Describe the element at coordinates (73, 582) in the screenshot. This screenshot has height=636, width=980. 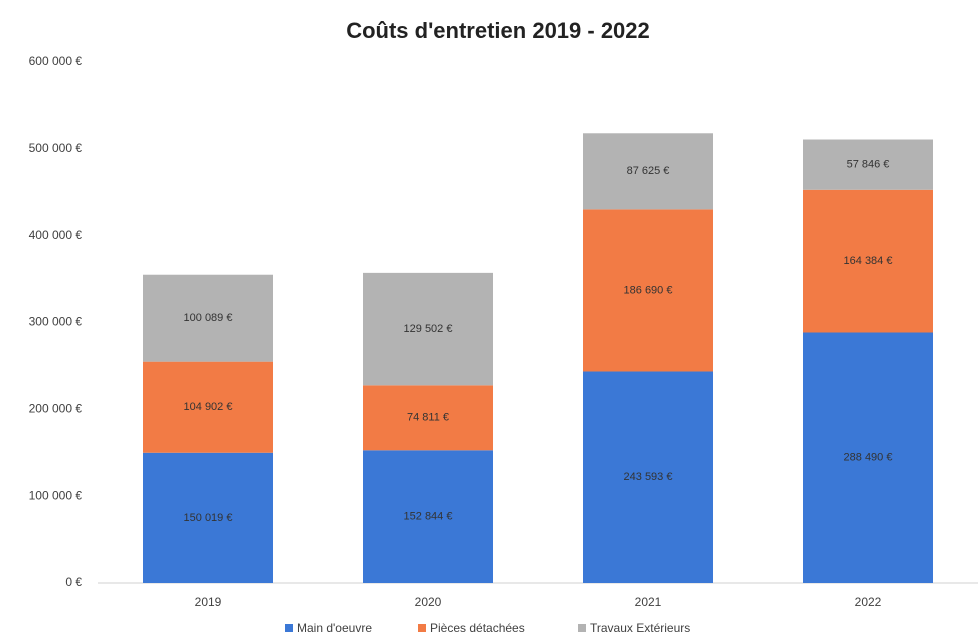
I see `y-tick-label: 0 €` at that location.